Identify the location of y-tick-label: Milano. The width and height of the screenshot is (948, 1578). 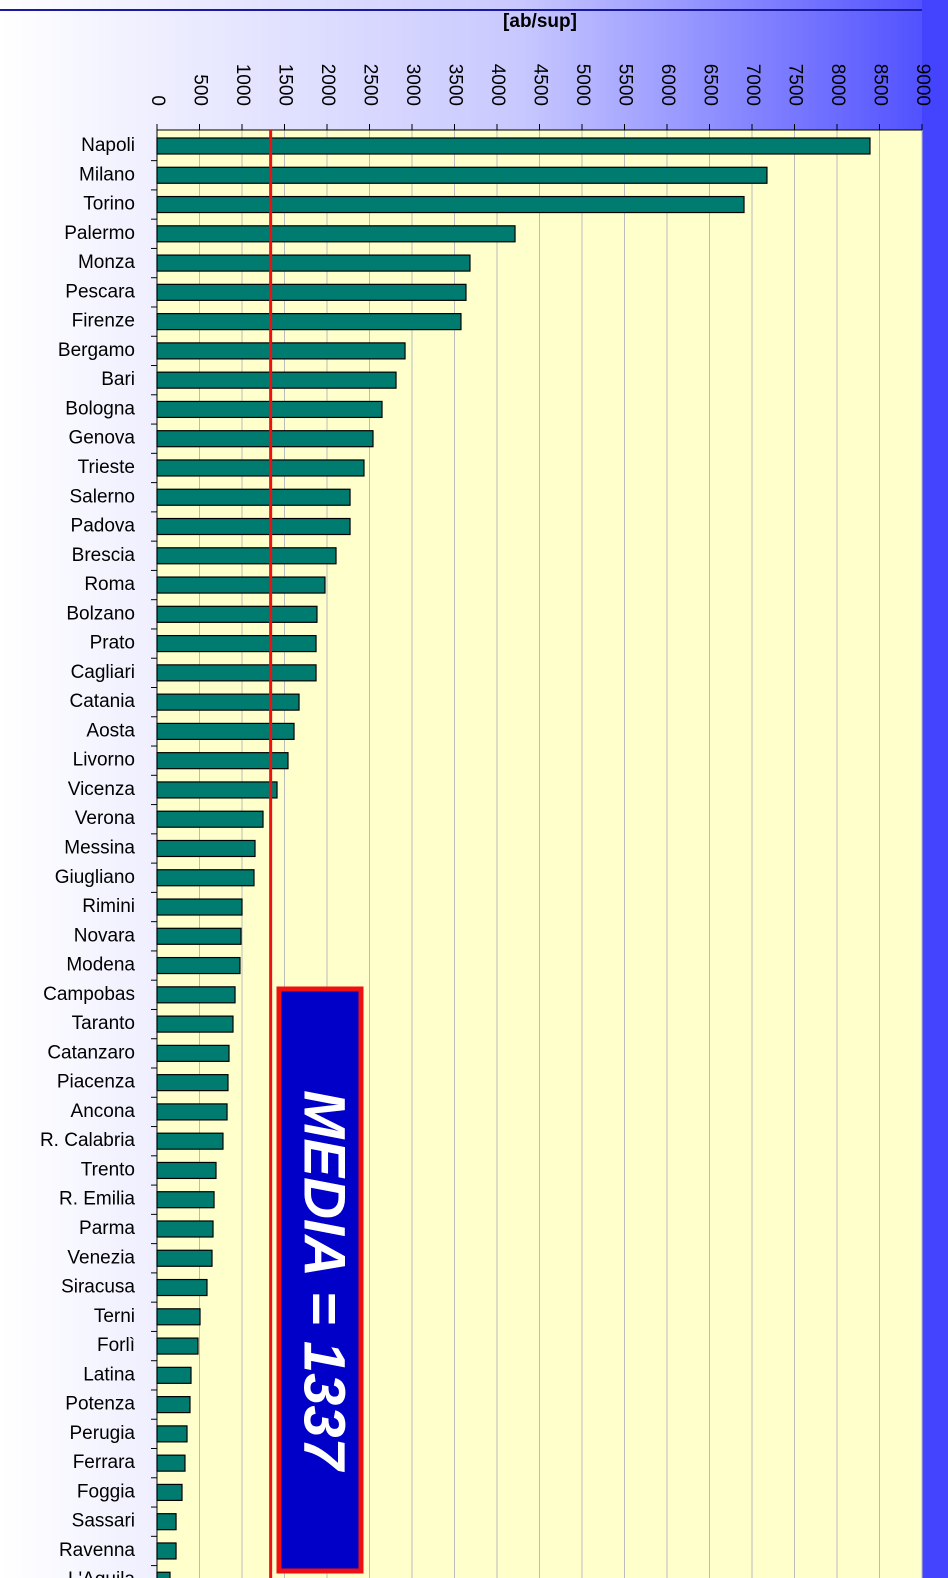
(107, 174).